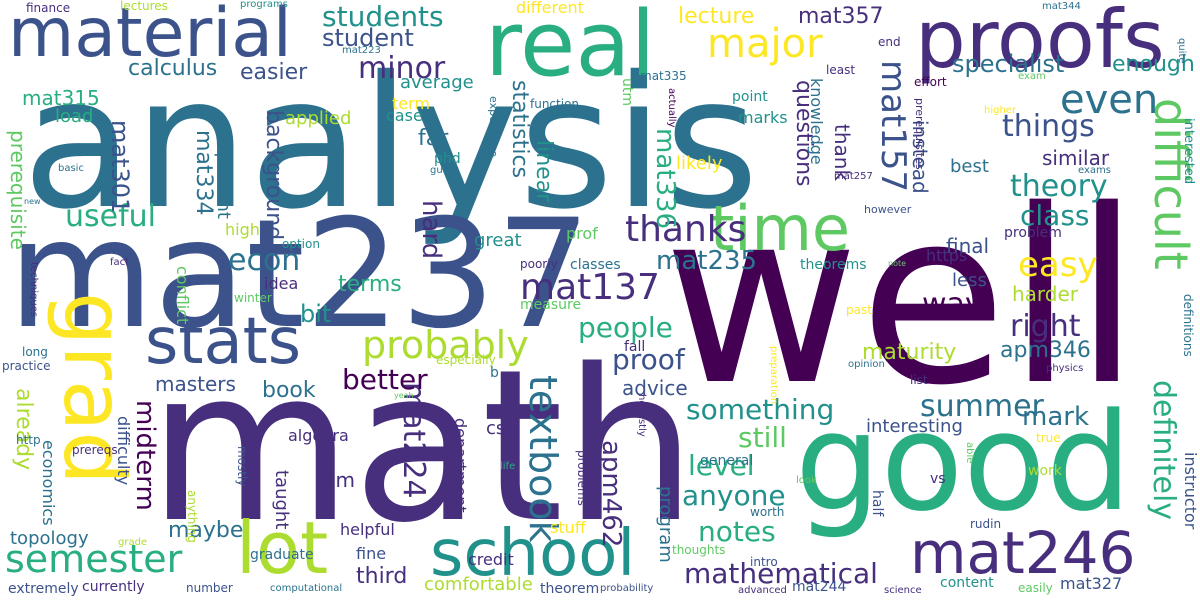 The image size is (1200, 600). Describe the element at coordinates (1055, 215) in the screenshot. I see `word: class` at that location.